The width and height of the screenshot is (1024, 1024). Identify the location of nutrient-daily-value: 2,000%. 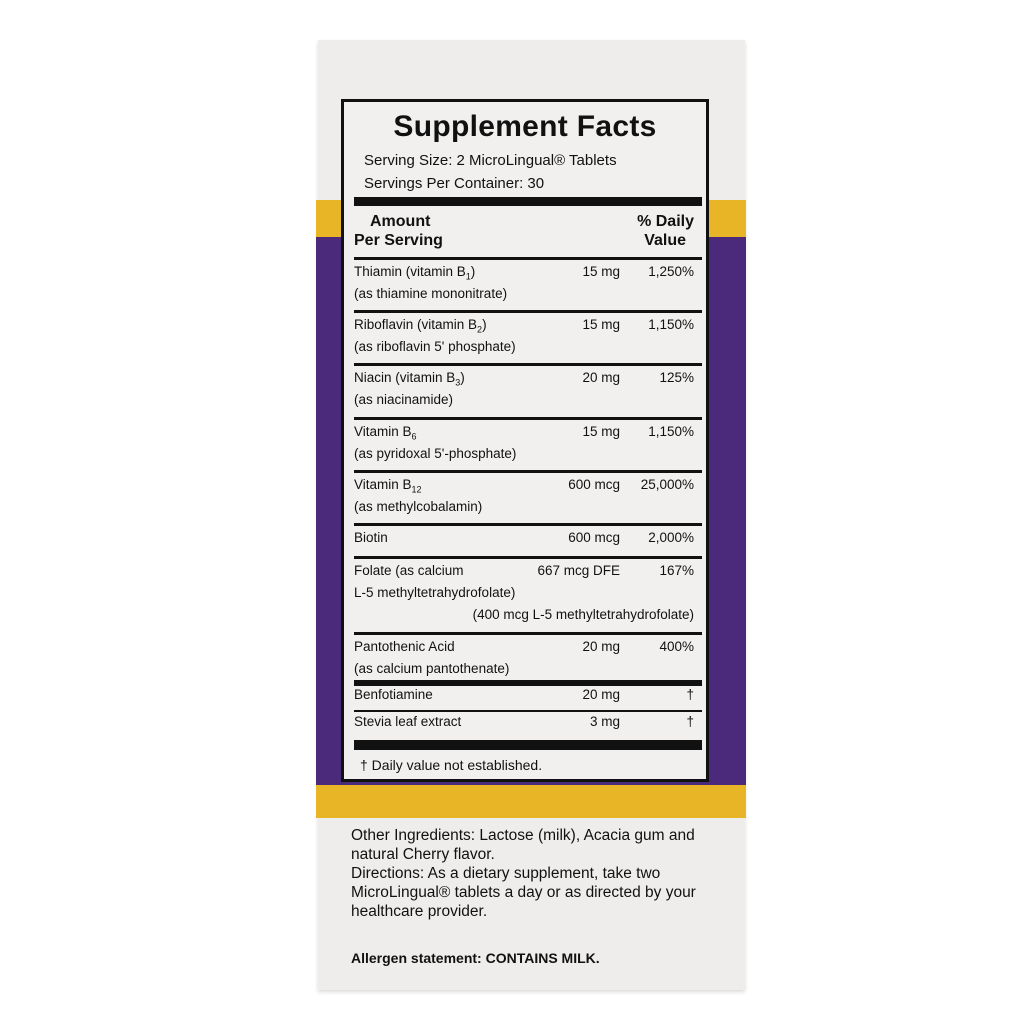
(671, 537).